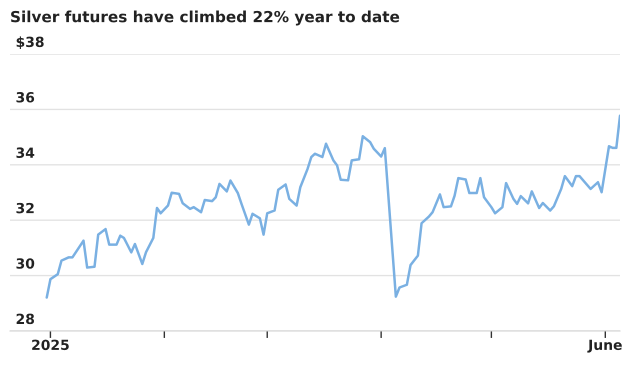 The width and height of the screenshot is (642, 376). I want to click on y-tick-label: 28, so click(25, 319).